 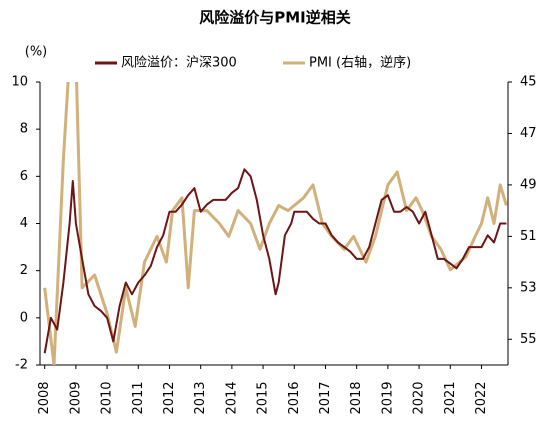 What do you see at coordinates (263, 397) in the screenshot?
I see `x-tick-label: 2015` at bounding box center [263, 397].